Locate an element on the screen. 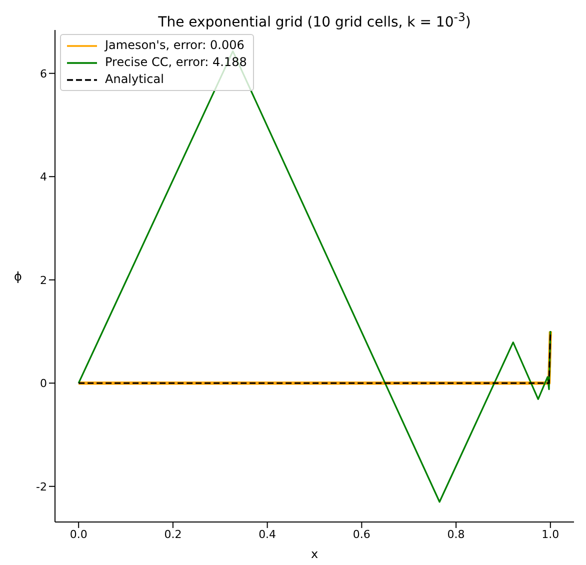 The width and height of the screenshot is (586, 565). y-tick-label: 4 is located at coordinates (43, 177).